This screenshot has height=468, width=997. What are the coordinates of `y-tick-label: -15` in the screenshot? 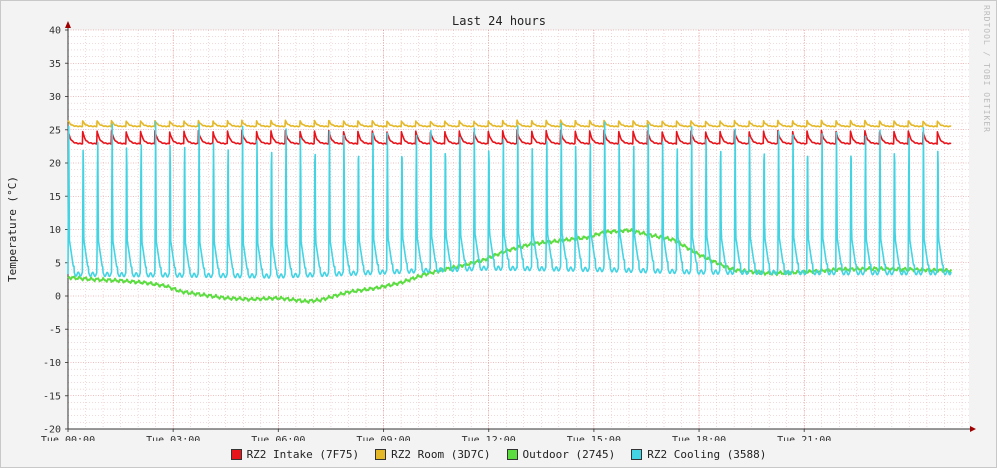 It's located at (52, 396).